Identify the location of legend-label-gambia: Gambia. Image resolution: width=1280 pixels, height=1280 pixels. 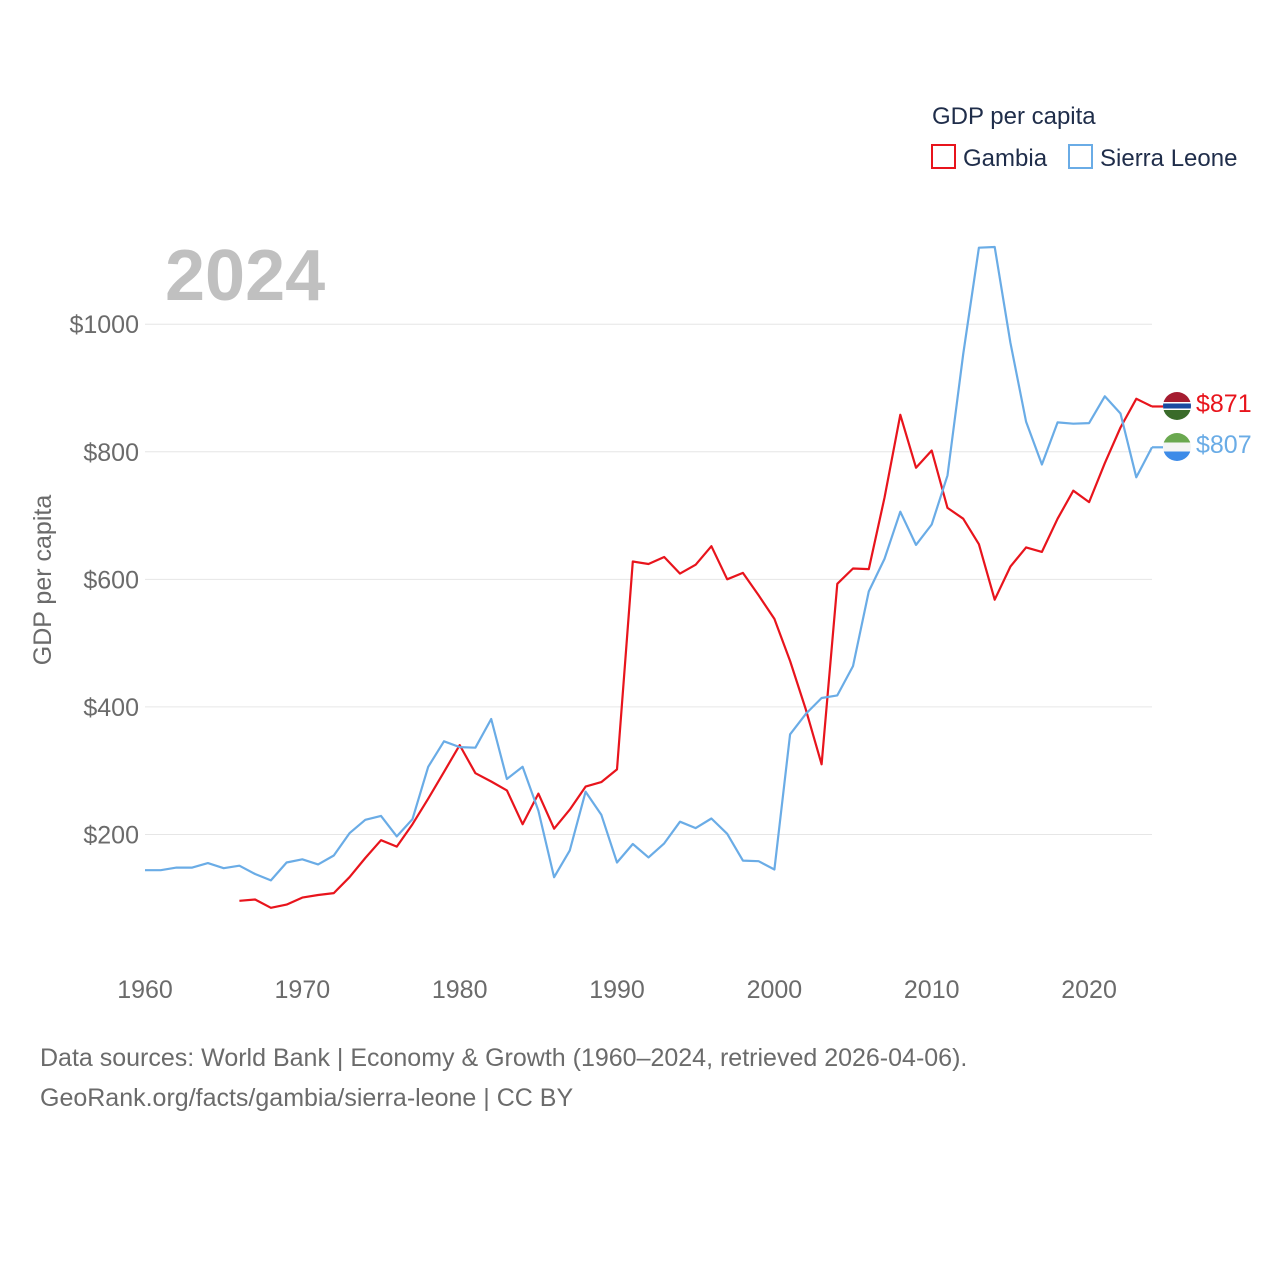
(1005, 158).